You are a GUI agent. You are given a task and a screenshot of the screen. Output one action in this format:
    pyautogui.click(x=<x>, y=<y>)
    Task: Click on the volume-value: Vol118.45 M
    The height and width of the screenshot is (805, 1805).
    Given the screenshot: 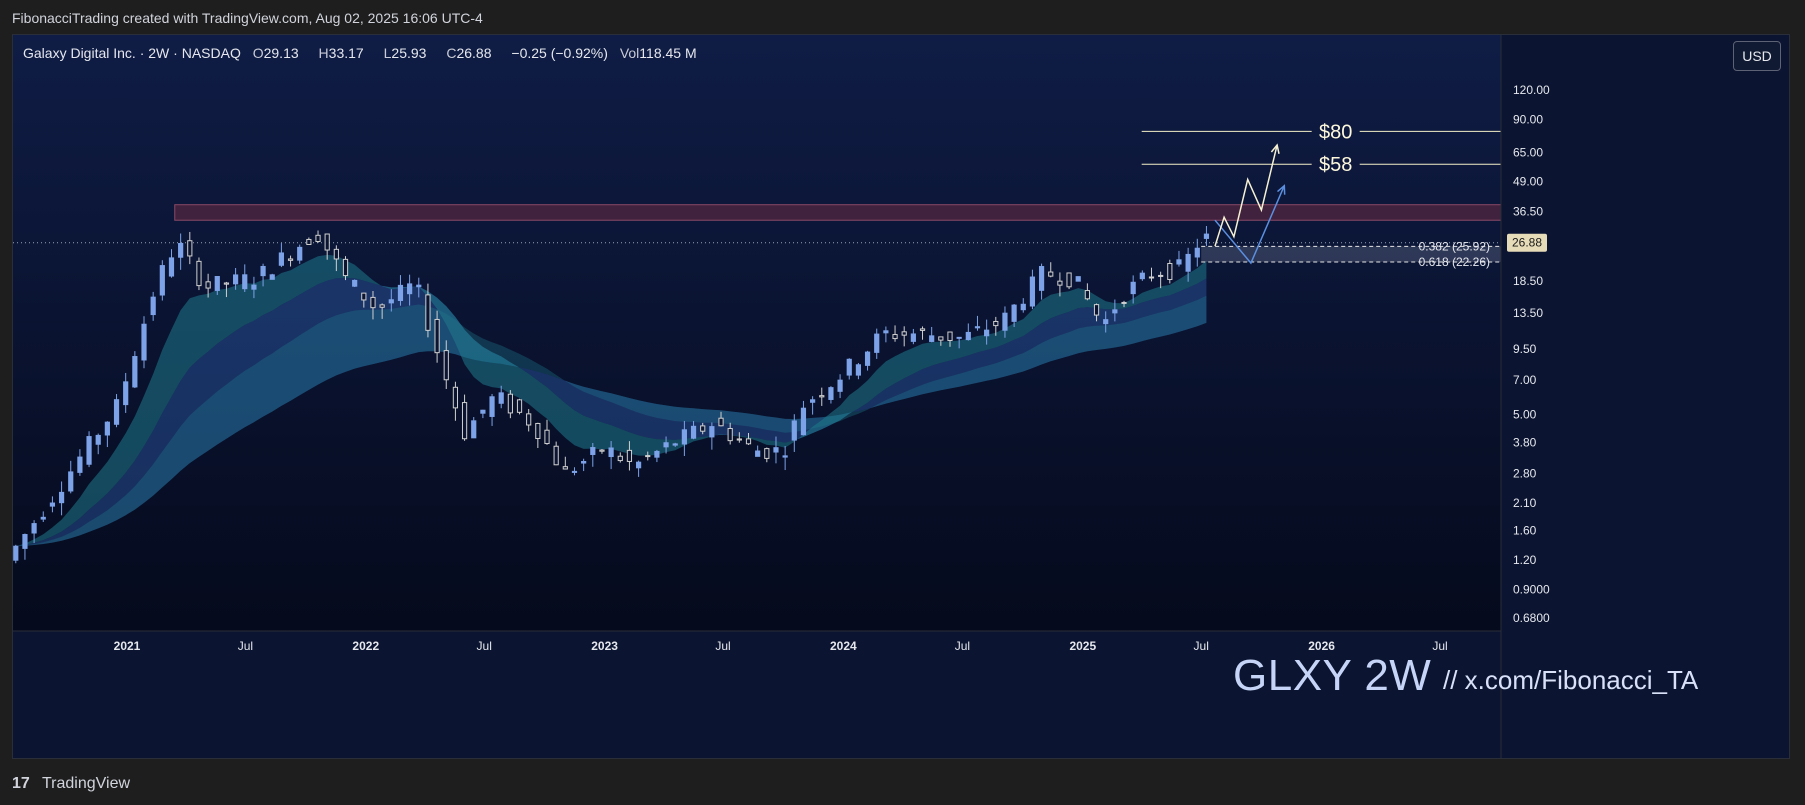 What is the action you would take?
    pyautogui.click(x=658, y=53)
    